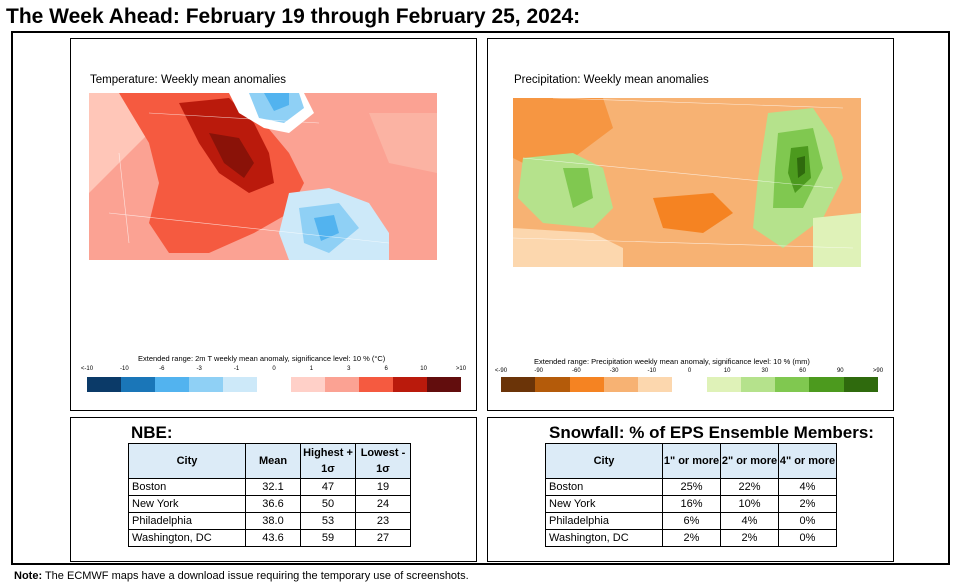 The image size is (966, 588). I want to click on nbe-header-mean: Mean, so click(273, 461).